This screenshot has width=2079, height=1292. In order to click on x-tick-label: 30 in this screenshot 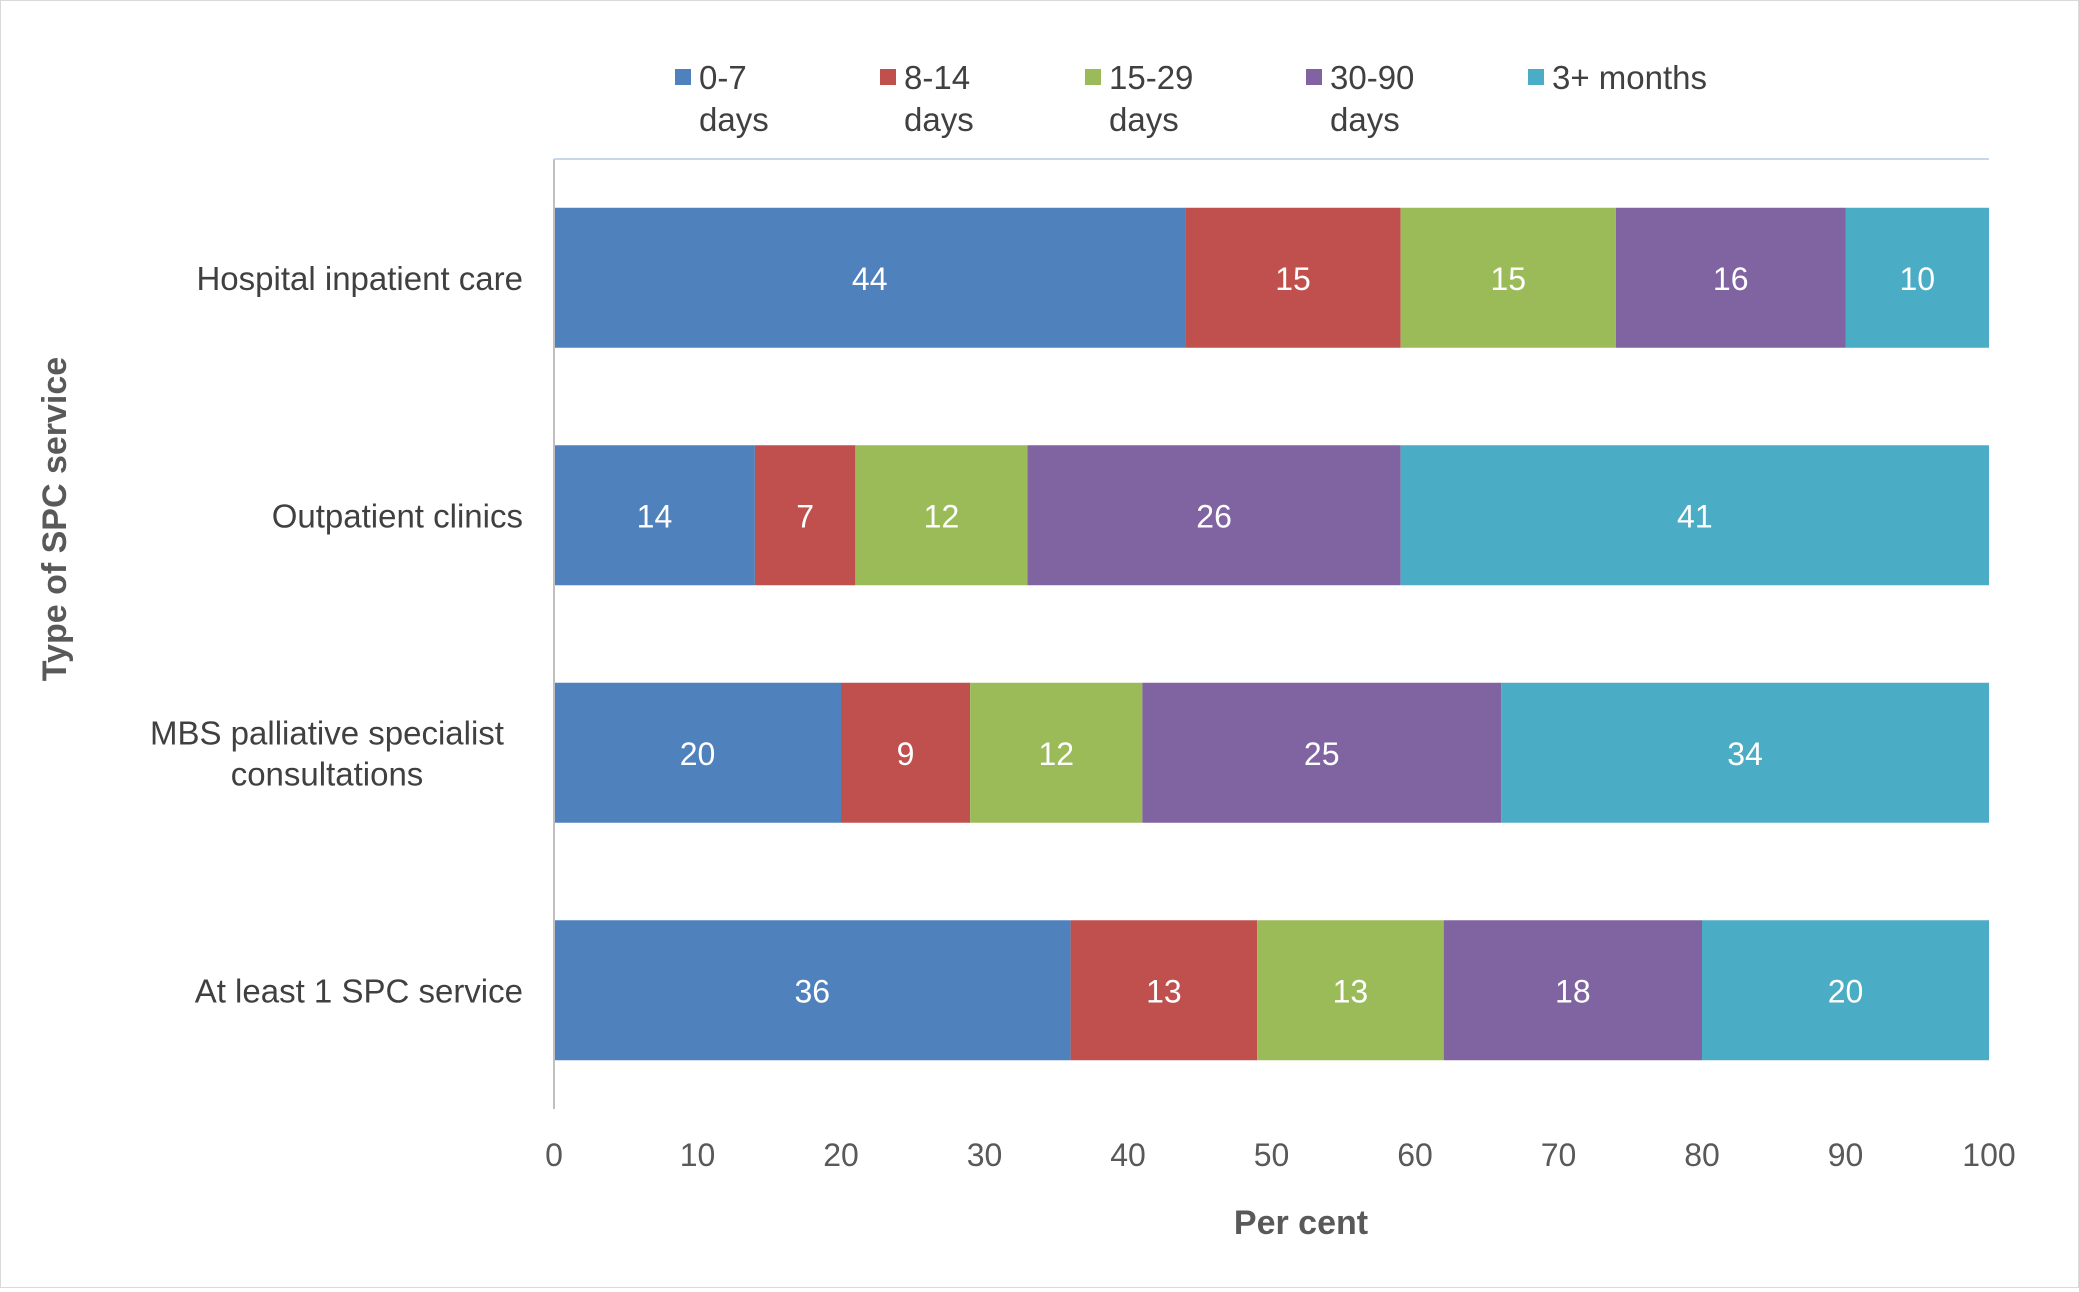, I will do `click(985, 1155)`.